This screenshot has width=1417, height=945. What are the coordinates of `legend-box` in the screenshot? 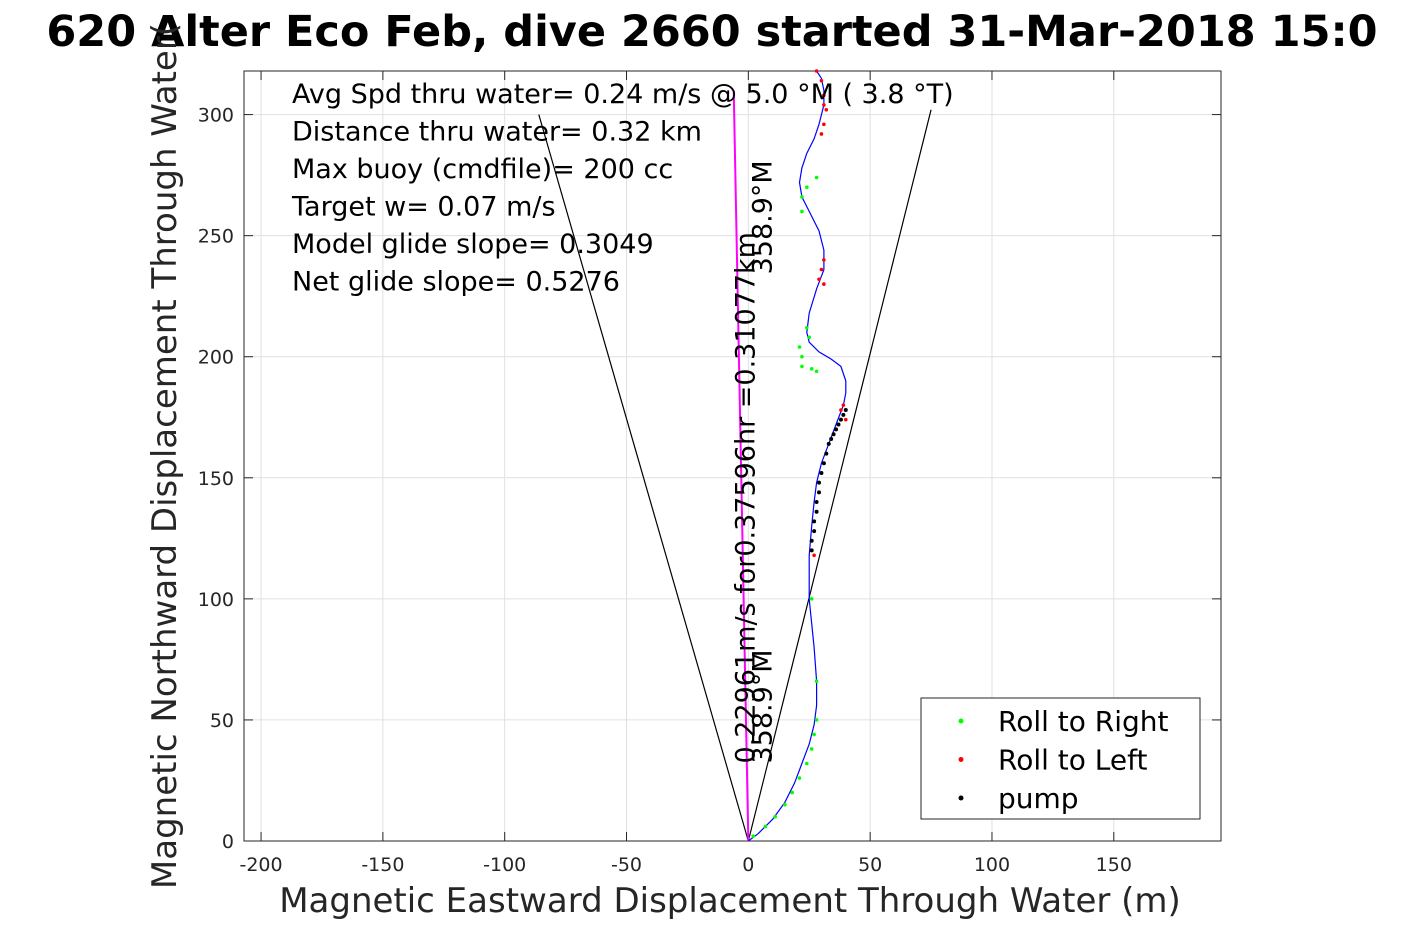 It's located at (1060, 758).